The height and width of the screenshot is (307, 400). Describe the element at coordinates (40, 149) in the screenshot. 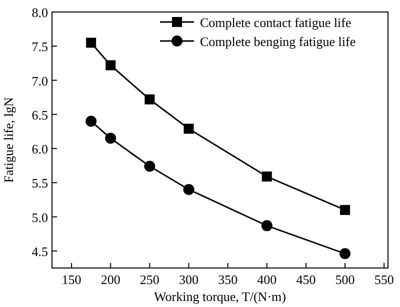

I see `y-tick-label: 6.0` at that location.